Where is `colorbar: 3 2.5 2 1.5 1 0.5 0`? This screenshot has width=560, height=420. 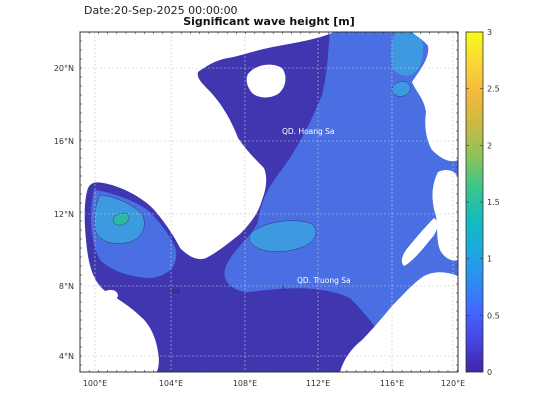
colorbar: 3 2.5 2 1.5 1 0.5 0 is located at coordinates (482, 202).